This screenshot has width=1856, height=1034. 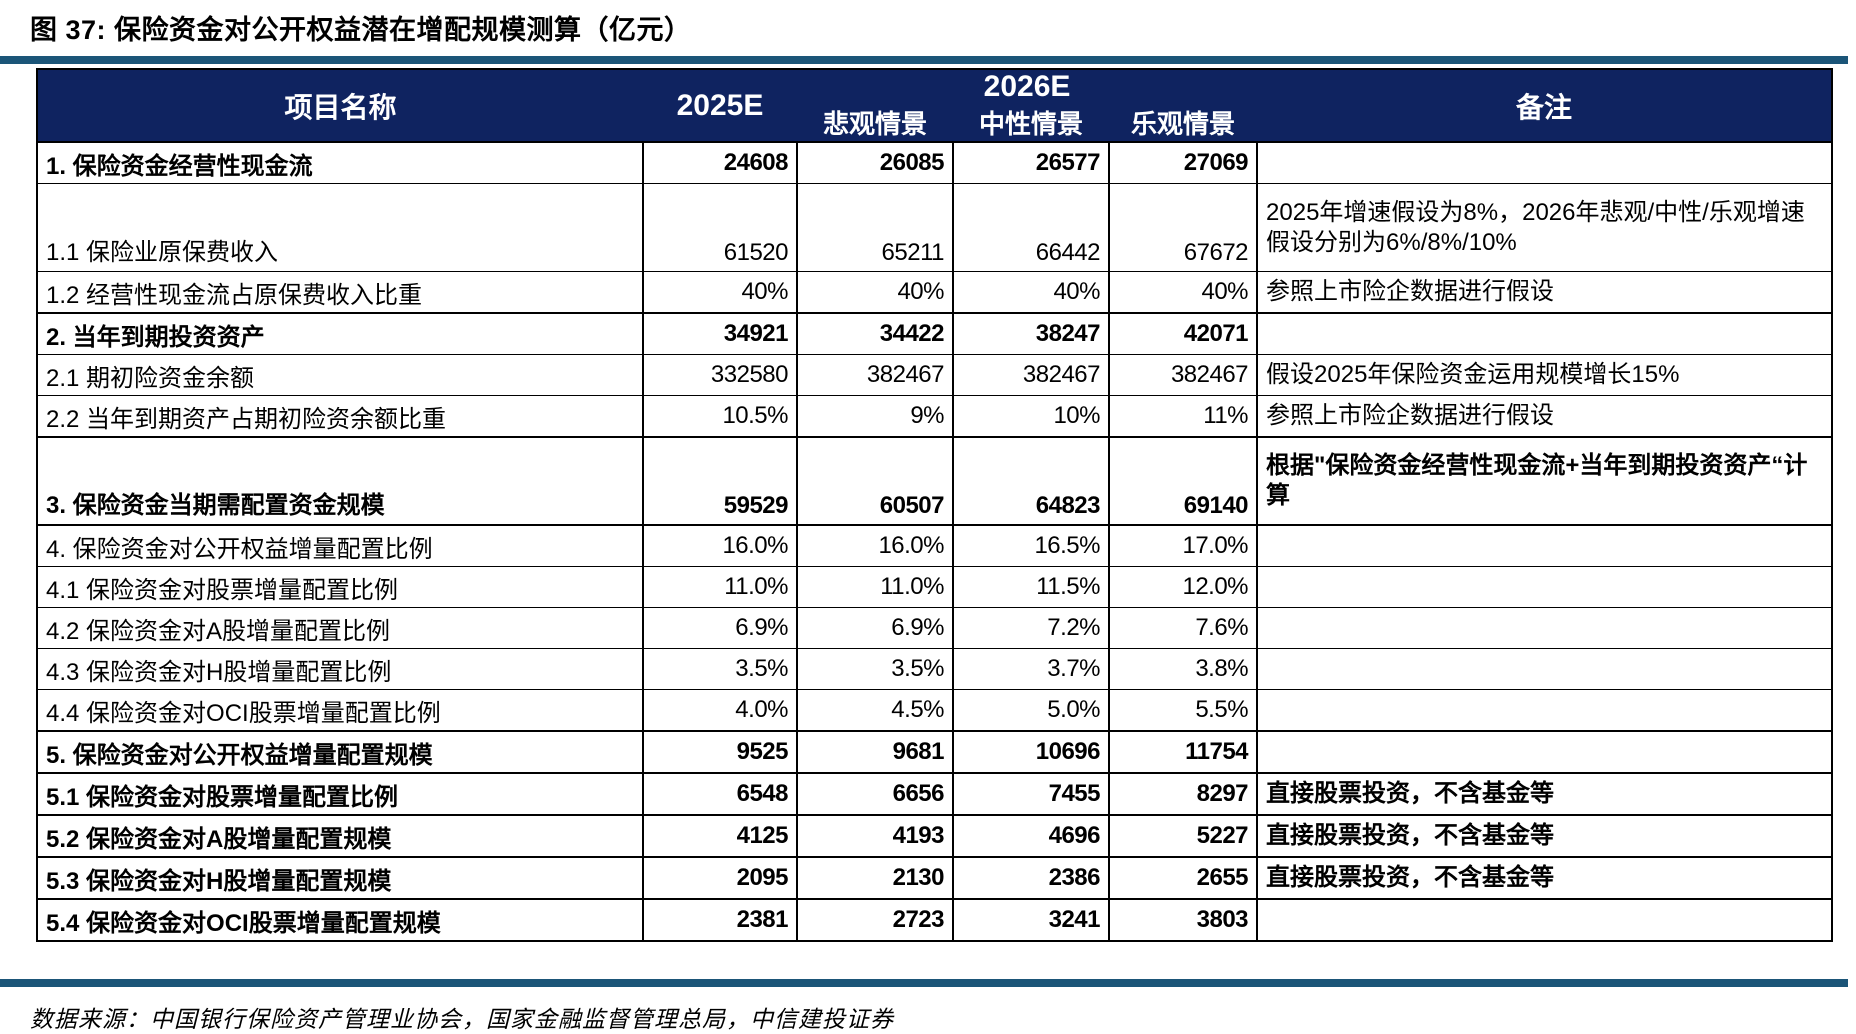 What do you see at coordinates (875, 481) in the screenshot?
I see `value-pessimistic: 60507` at bounding box center [875, 481].